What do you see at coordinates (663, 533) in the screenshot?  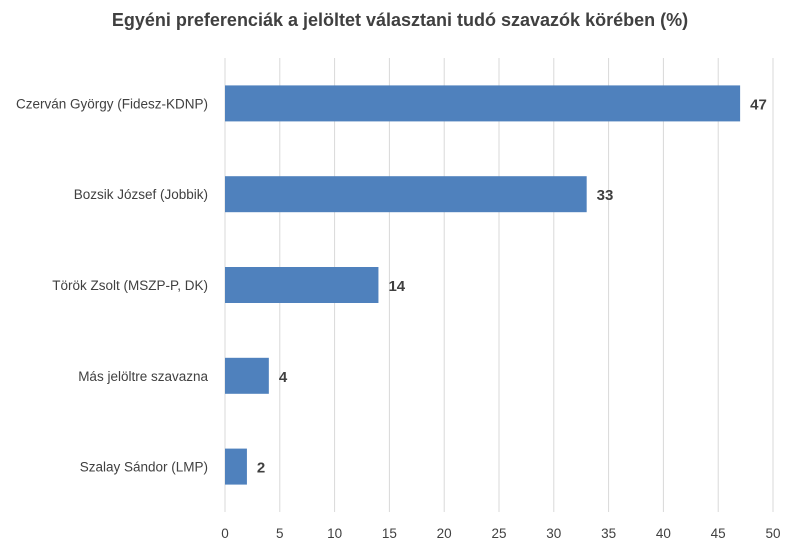 I see `x-tick-label: 40` at bounding box center [663, 533].